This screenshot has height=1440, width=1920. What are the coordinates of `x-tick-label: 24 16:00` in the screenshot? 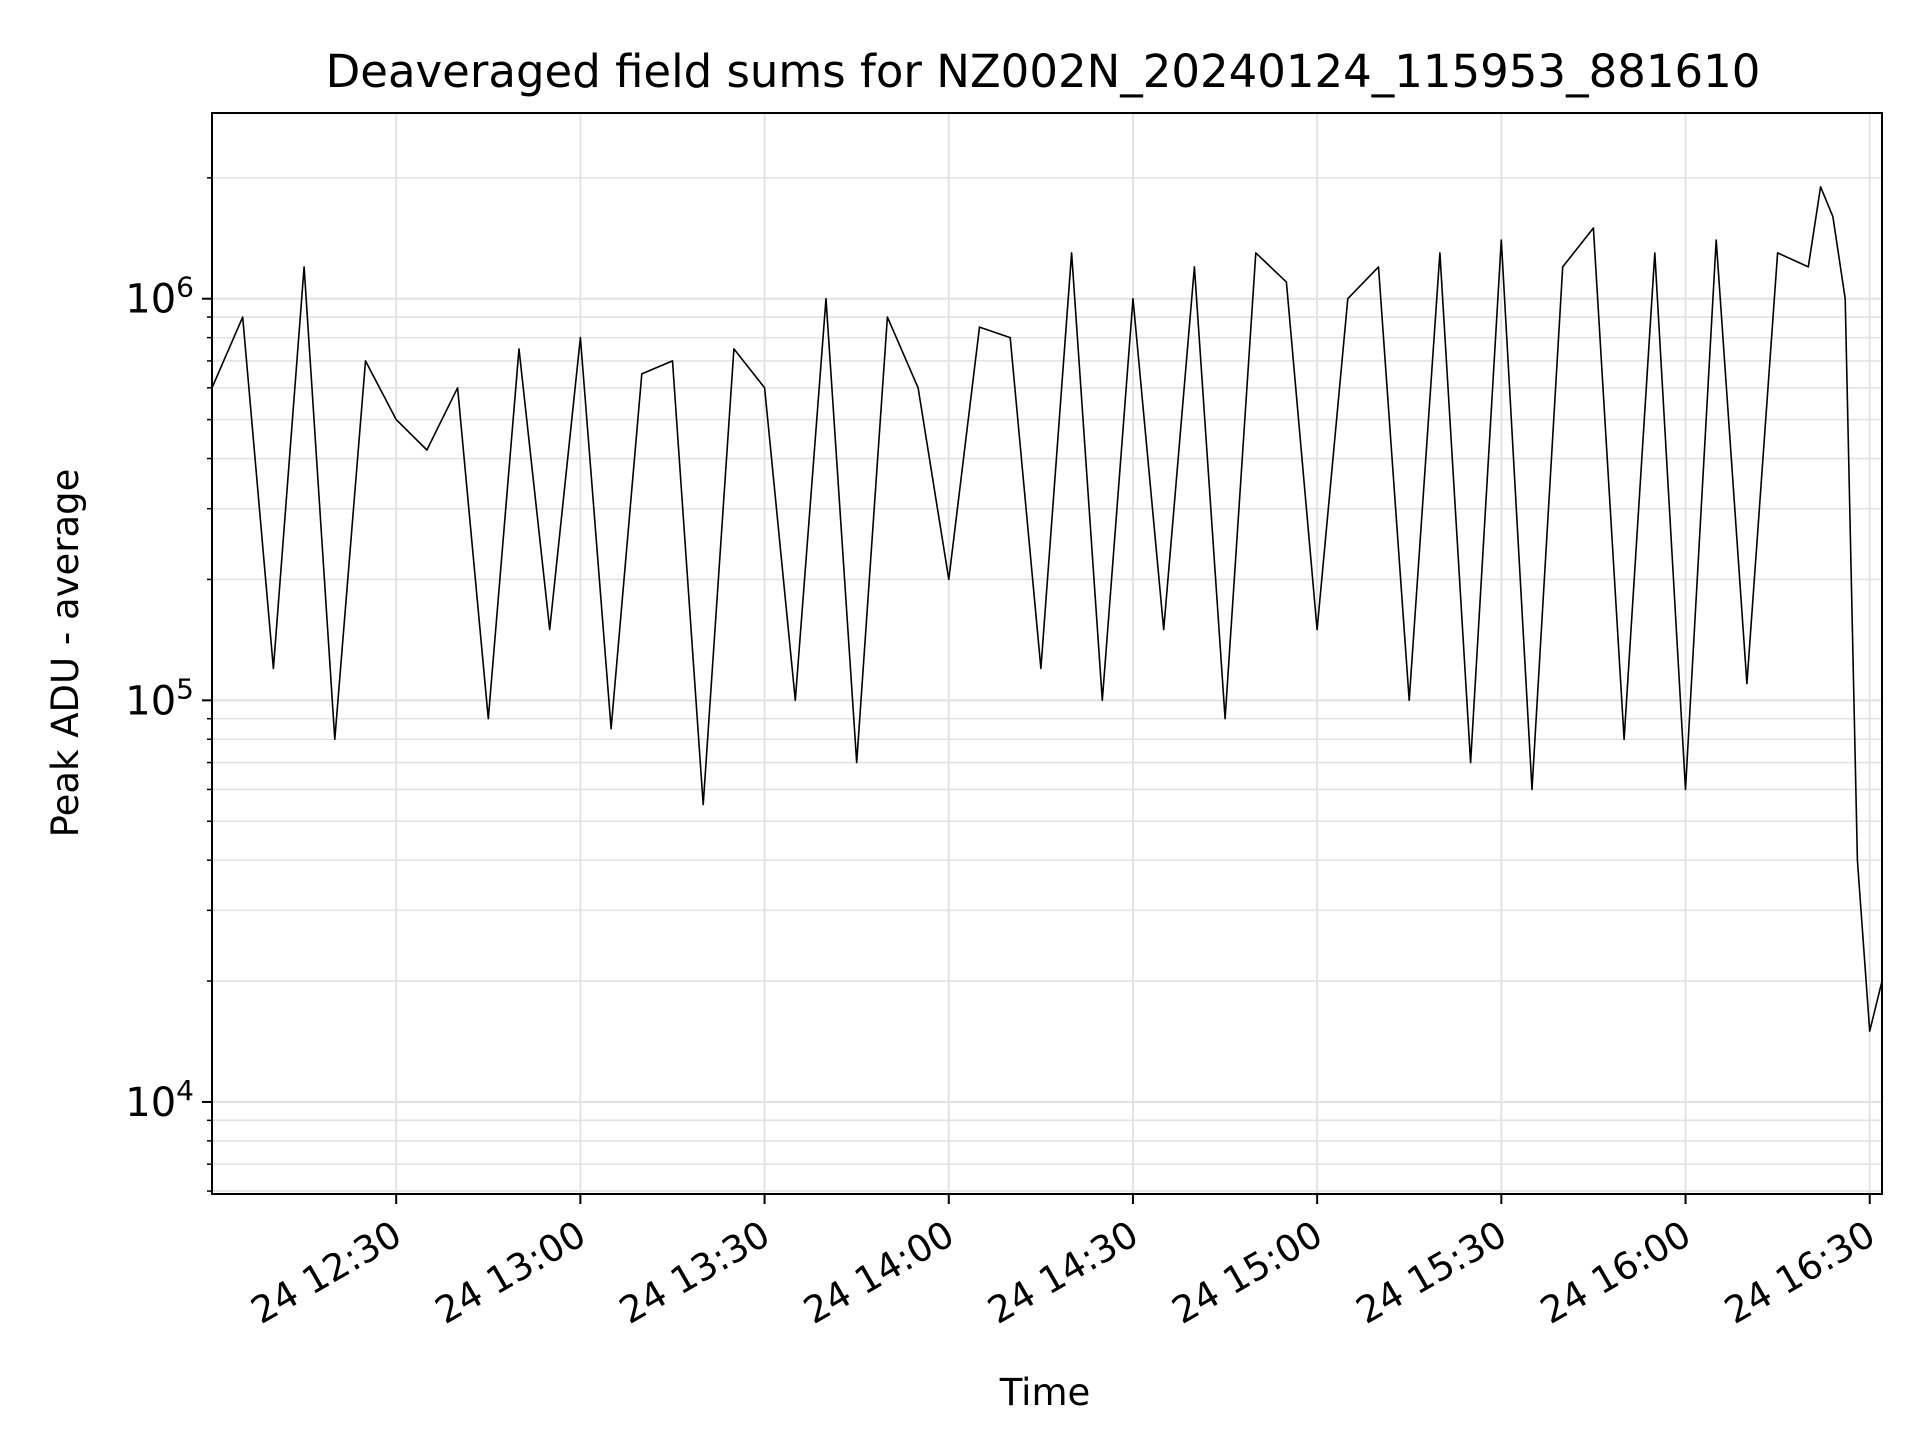 It's located at (1615, 1273).